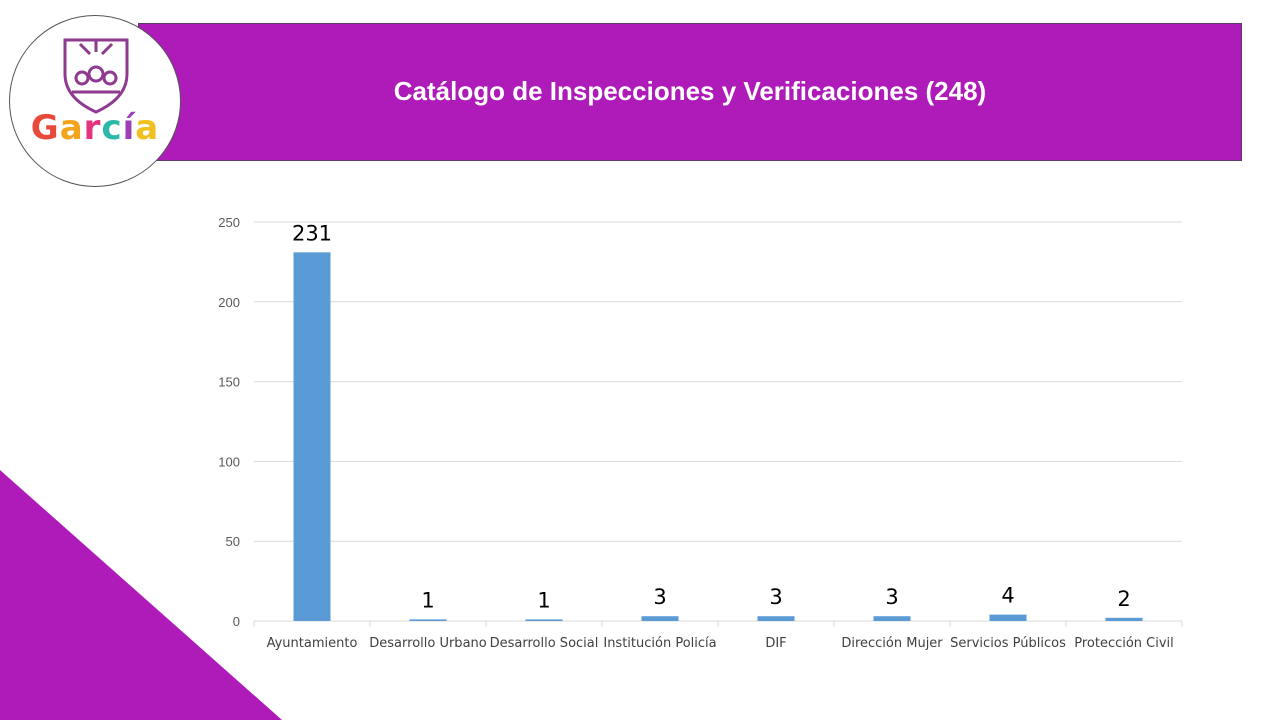  I want to click on category-label: Servicios Públicos, so click(1008, 643).